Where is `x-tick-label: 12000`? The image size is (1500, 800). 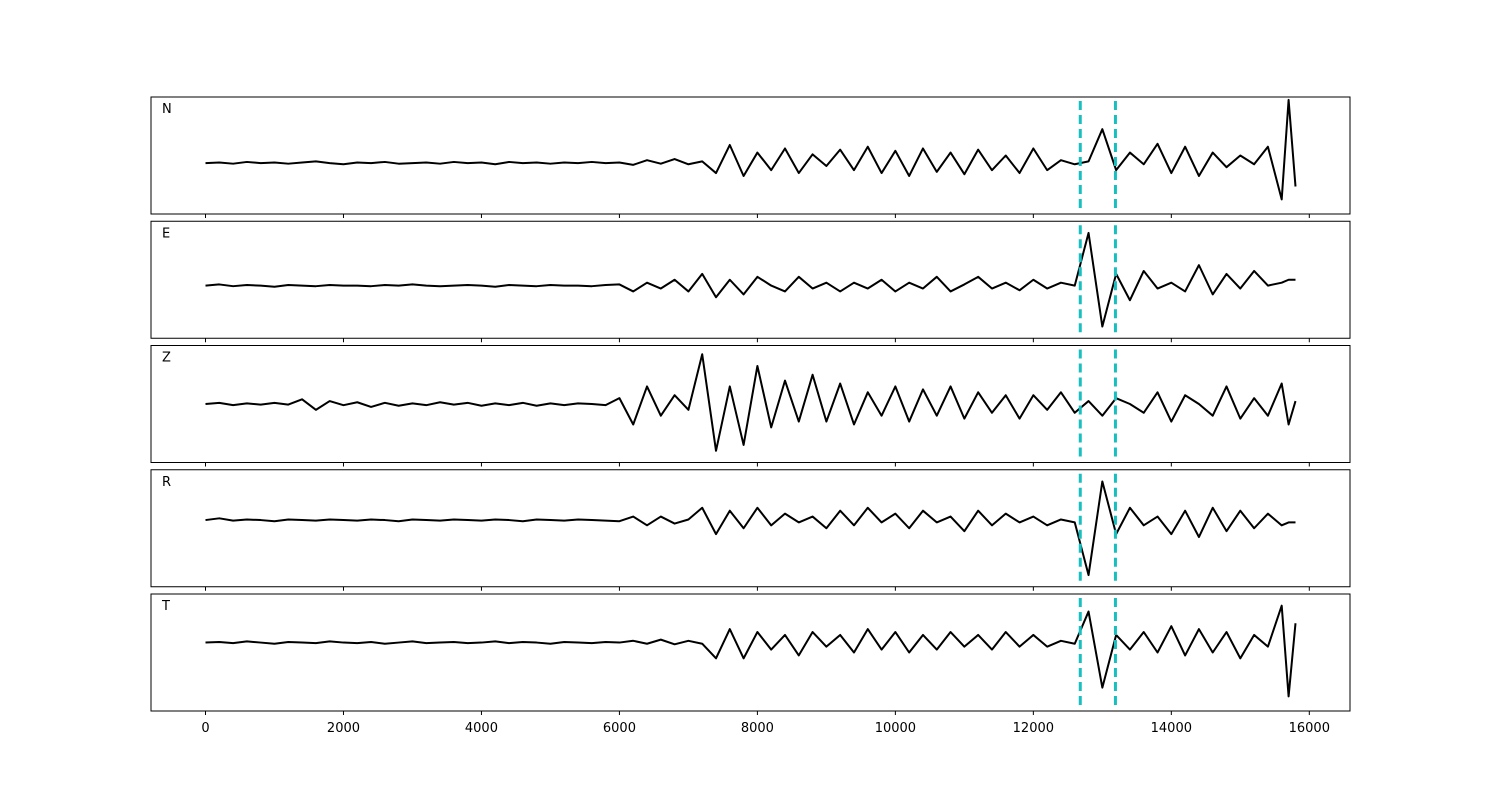
x-tick-label: 12000 is located at coordinates (1033, 728).